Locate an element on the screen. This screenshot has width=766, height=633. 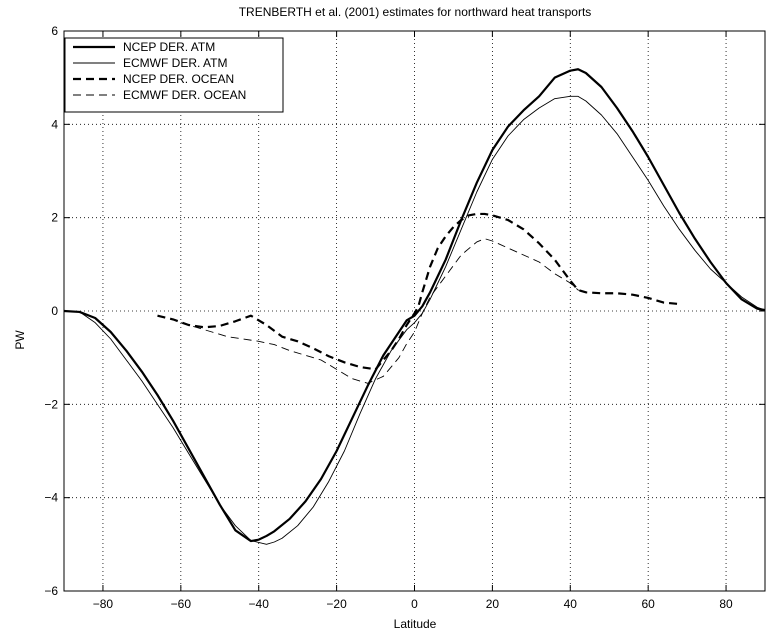
x-tick-label: 60 is located at coordinates (648, 604).